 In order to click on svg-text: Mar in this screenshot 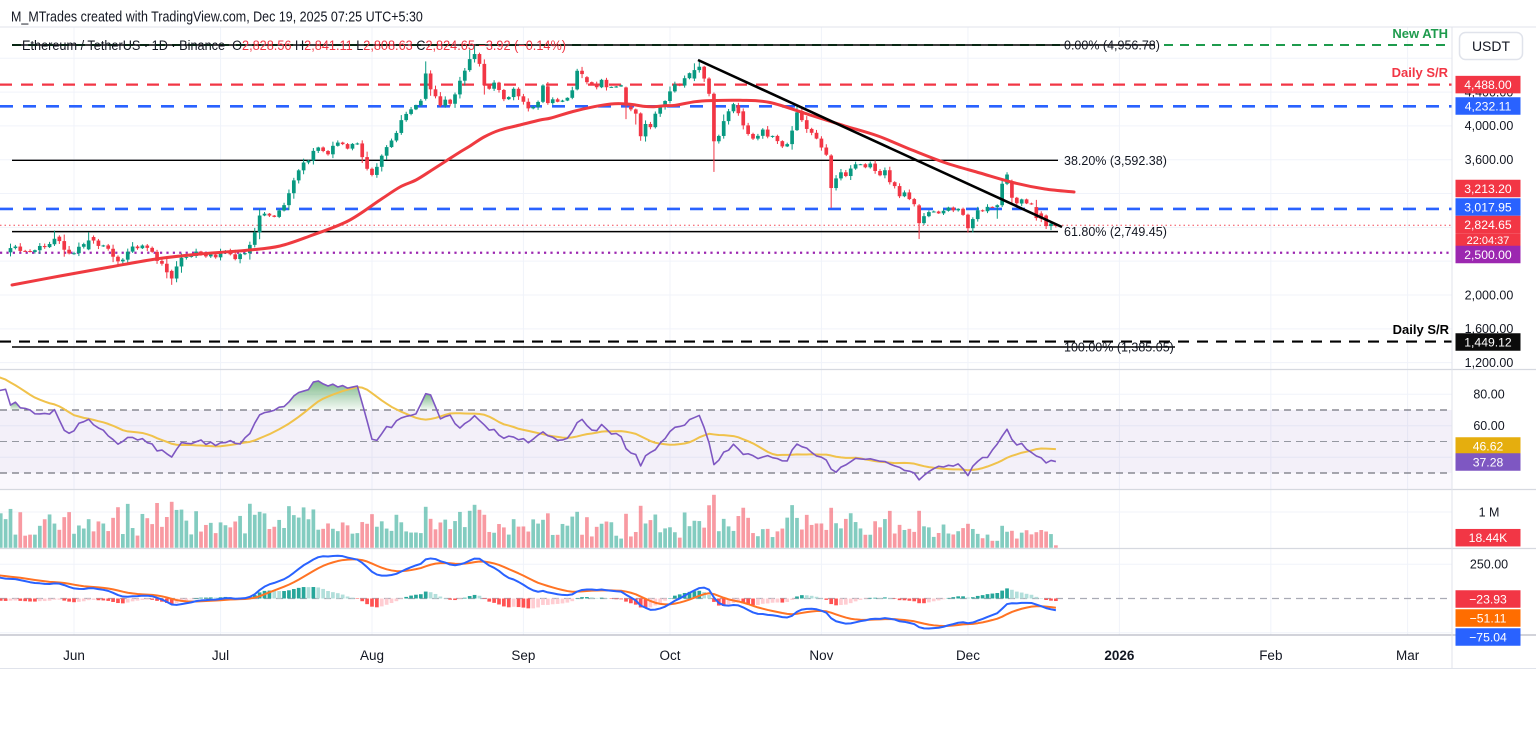, I will do `click(1408, 655)`.